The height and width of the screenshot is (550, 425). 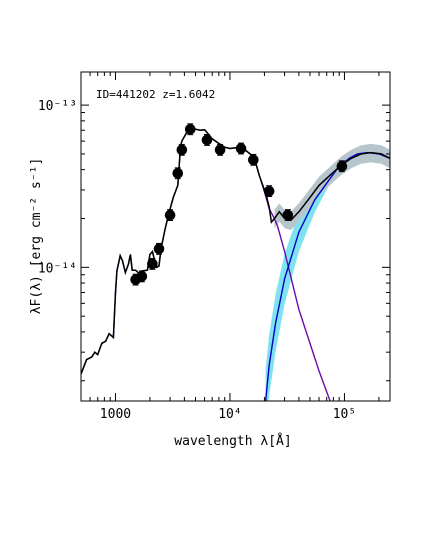 I want to click on y-axis-label: λF(λ) [erg cm⁻² s⁻¹], so click(x=36, y=236).